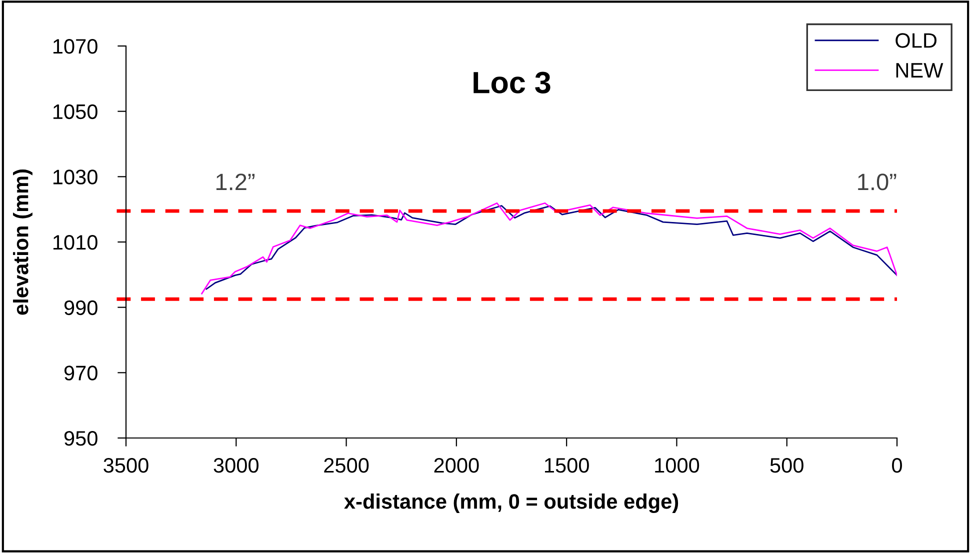 The width and height of the screenshot is (971, 553). Describe the element at coordinates (877, 182) in the screenshot. I see `annotation: 1.0”` at that location.